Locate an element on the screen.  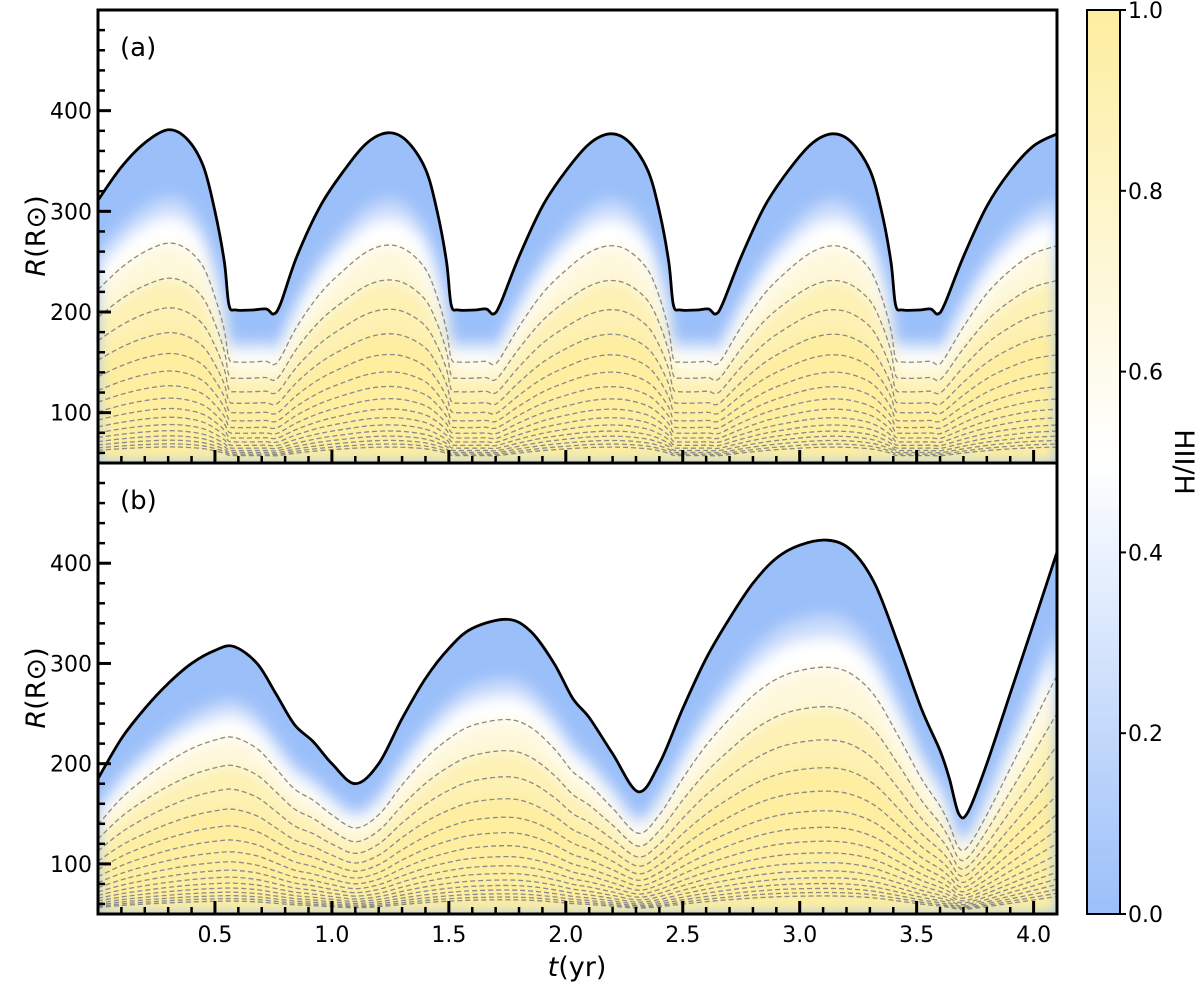
x-axis-label: t(yr) is located at coordinates (577, 967).